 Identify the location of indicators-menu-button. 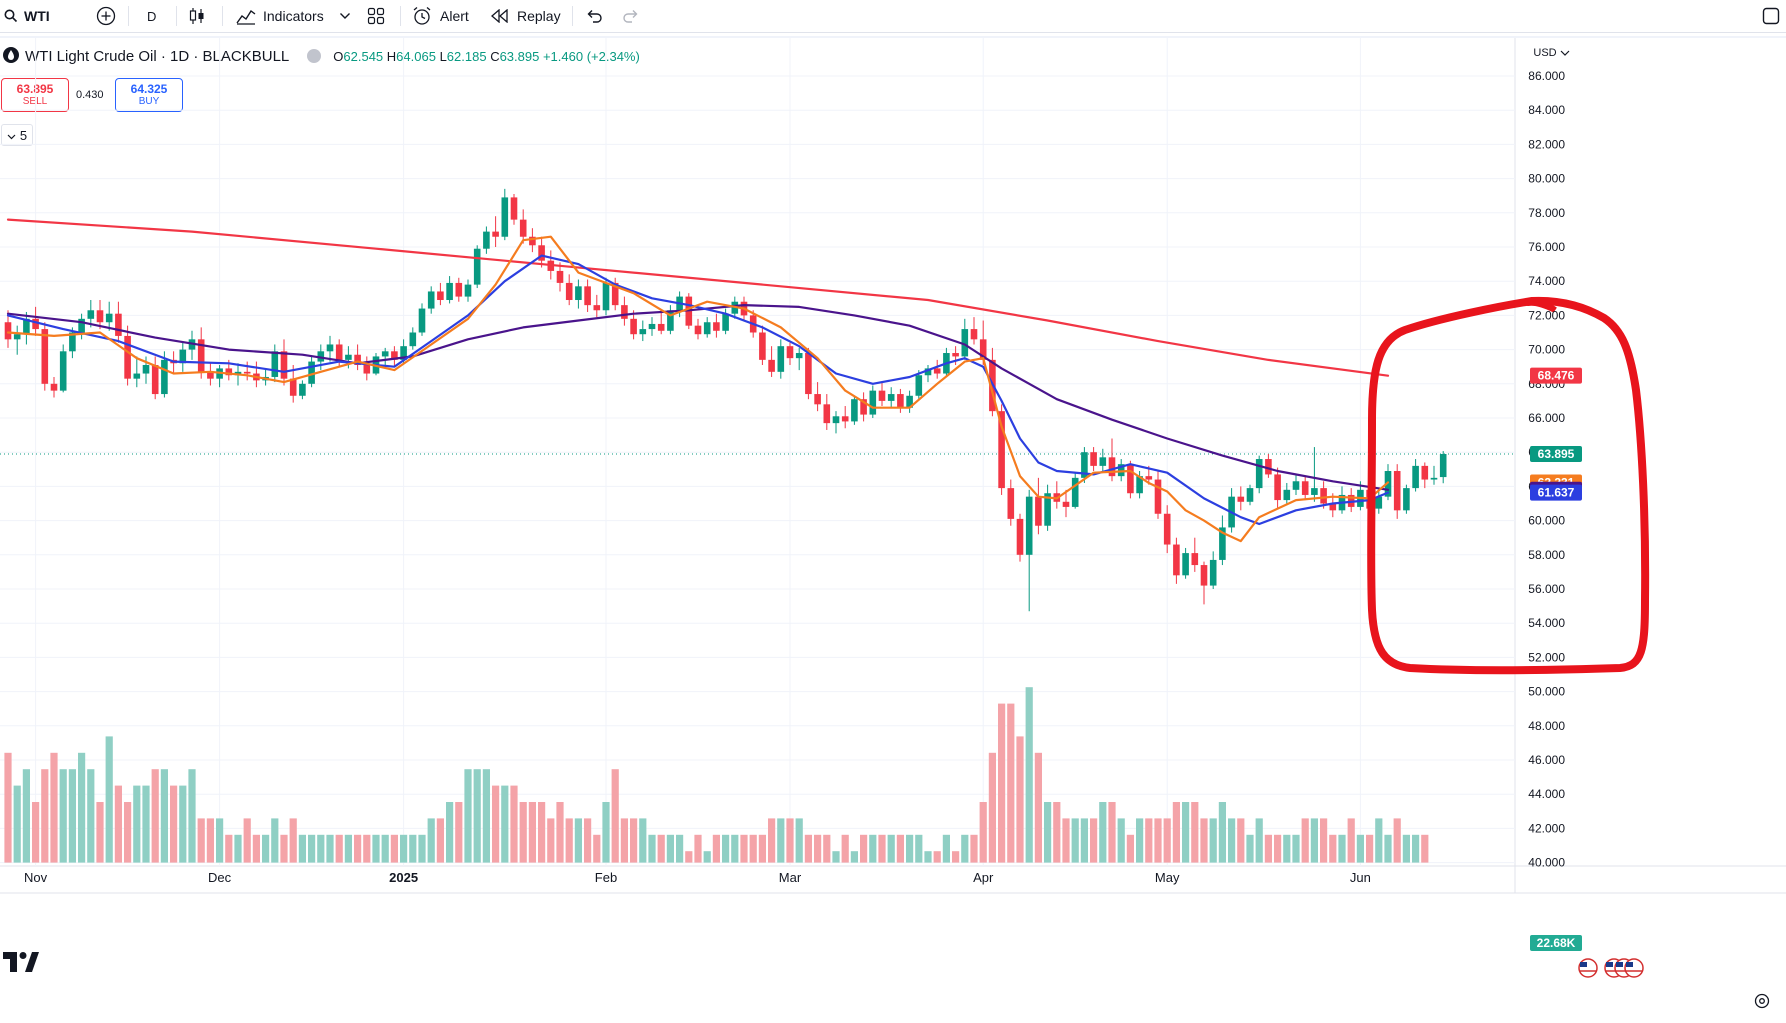
(345, 16).